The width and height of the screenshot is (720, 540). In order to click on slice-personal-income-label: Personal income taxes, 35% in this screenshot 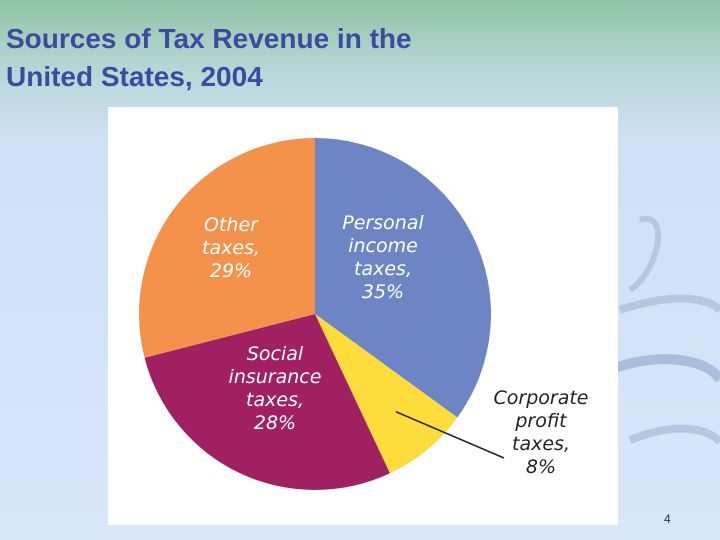, I will do `click(383, 257)`.